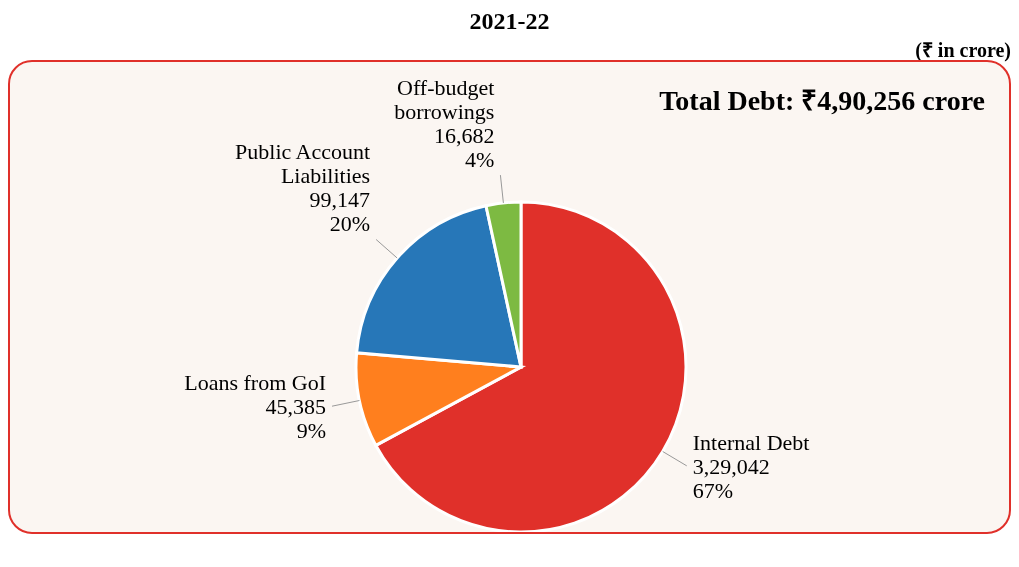 The image size is (1019, 567). Describe the element at coordinates (822, 101) in the screenshot. I see `text: Total Debt: ₹4,90,256 crore` at that location.